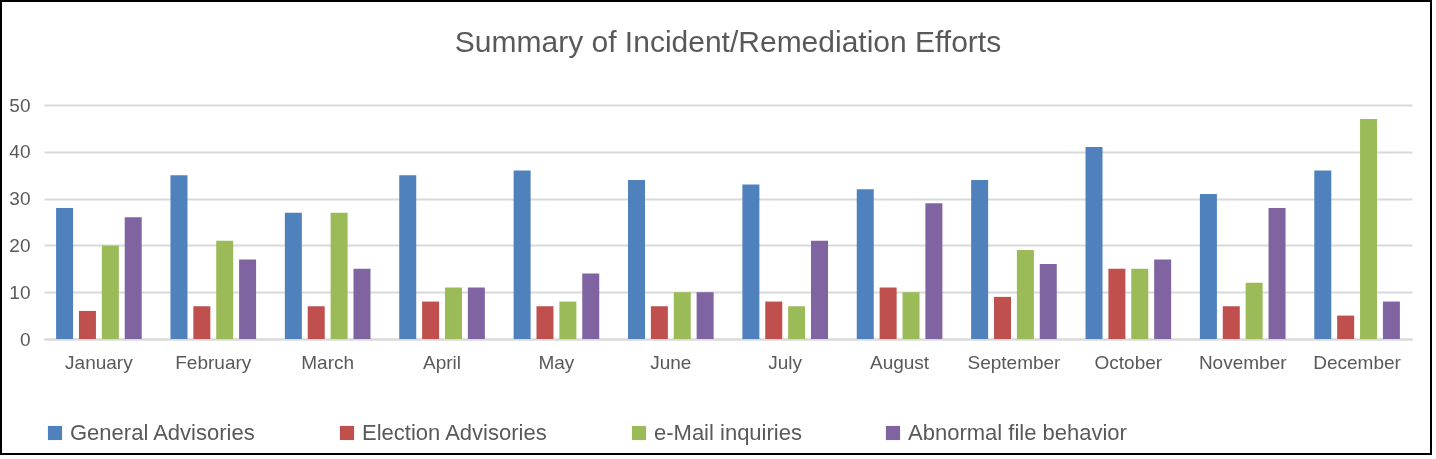 The image size is (1436, 459). Describe the element at coordinates (20, 292) in the screenshot. I see `y-tick-label: 10` at that location.